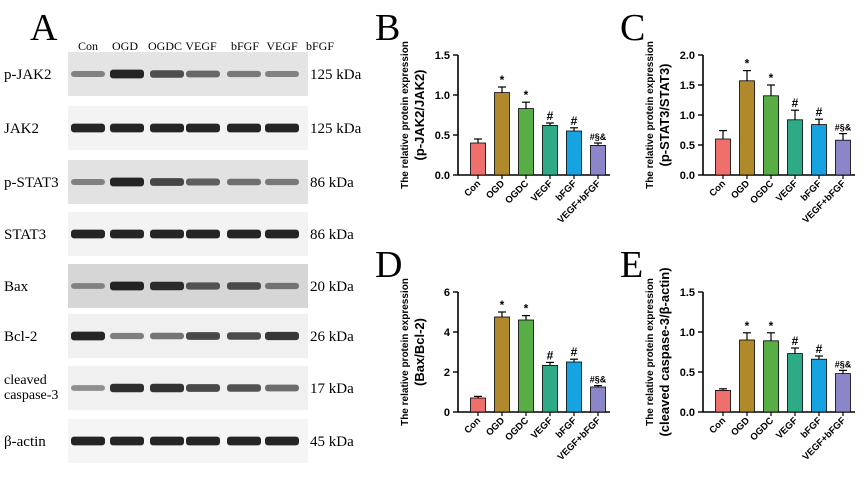  I want to click on y-axis-sublabel: (p-JAK2/JAK2), so click(419, 114).